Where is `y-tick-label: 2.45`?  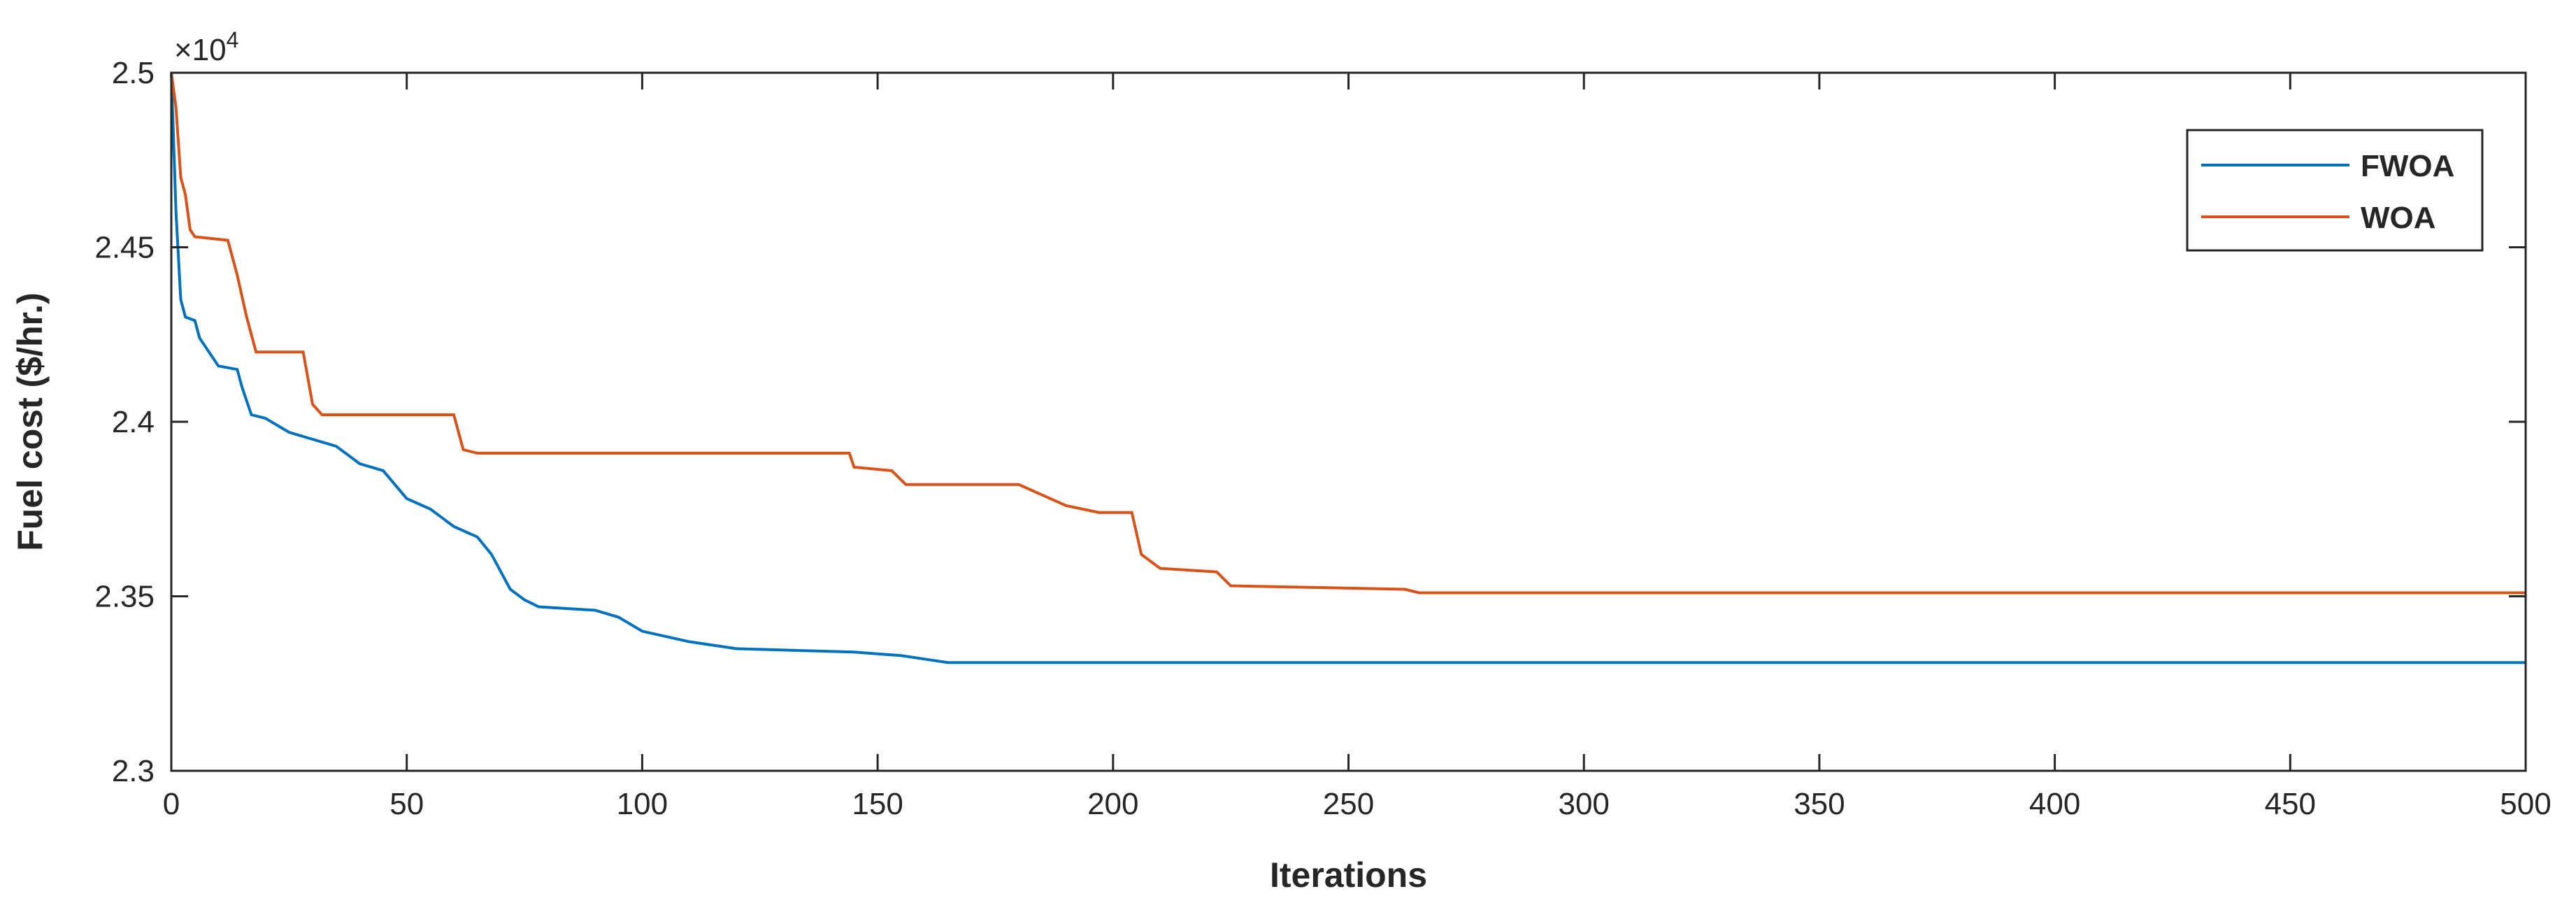
y-tick-label: 2.45 is located at coordinates (124, 248).